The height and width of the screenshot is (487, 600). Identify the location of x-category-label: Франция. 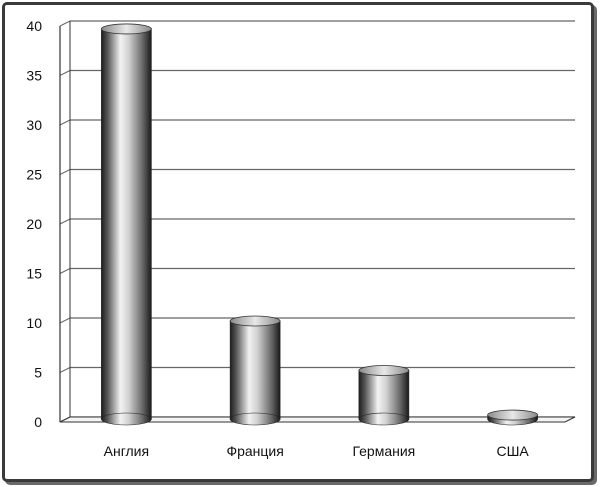
(254, 451).